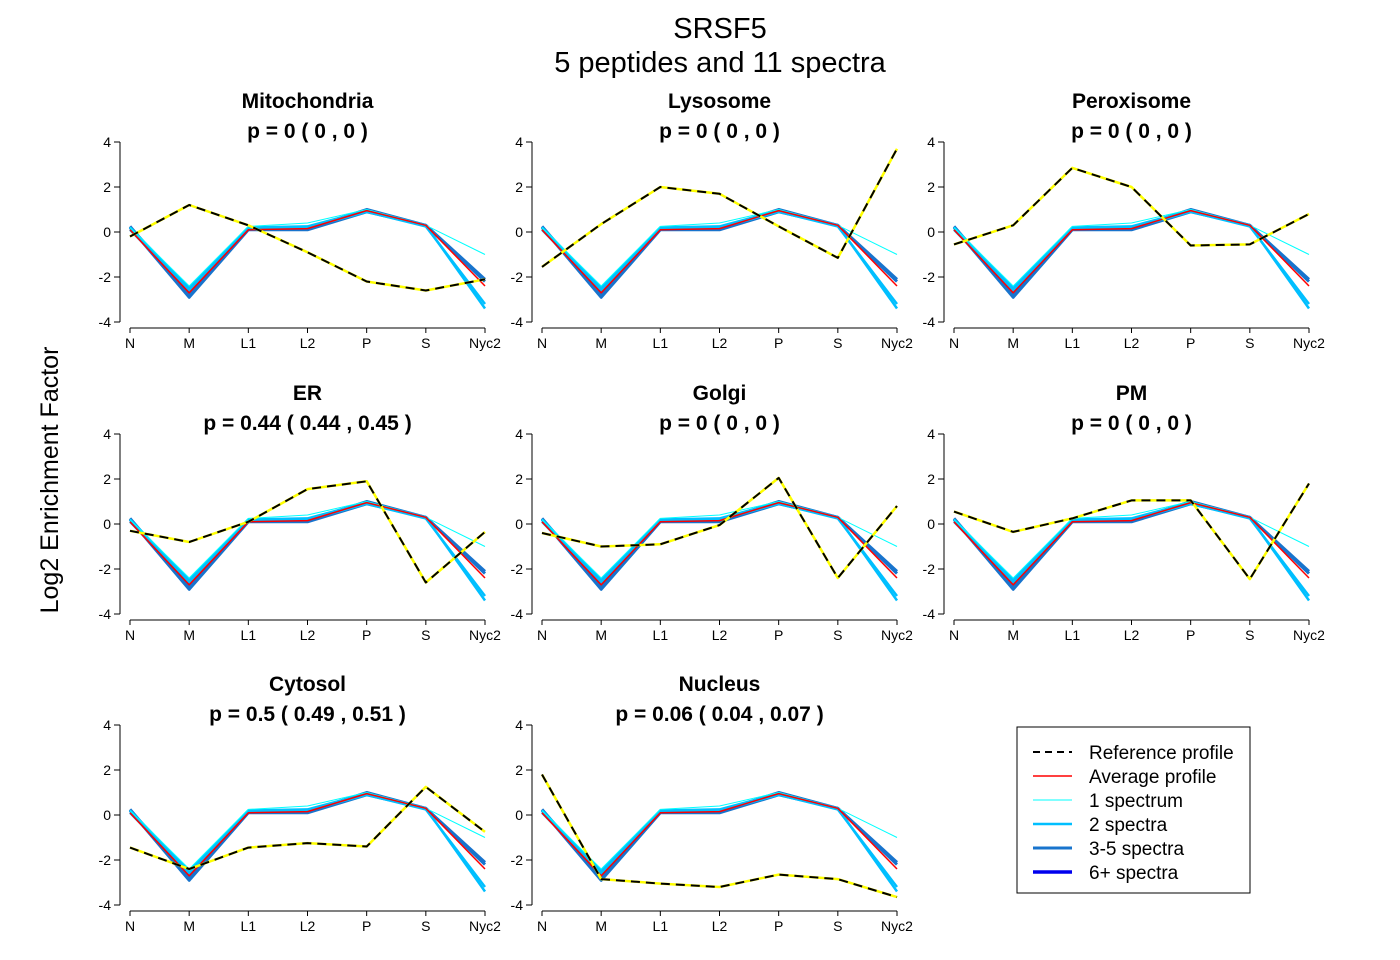 This screenshot has width=1400, height=960. What do you see at coordinates (307, 393) in the screenshot?
I see `panel-title: ER` at bounding box center [307, 393].